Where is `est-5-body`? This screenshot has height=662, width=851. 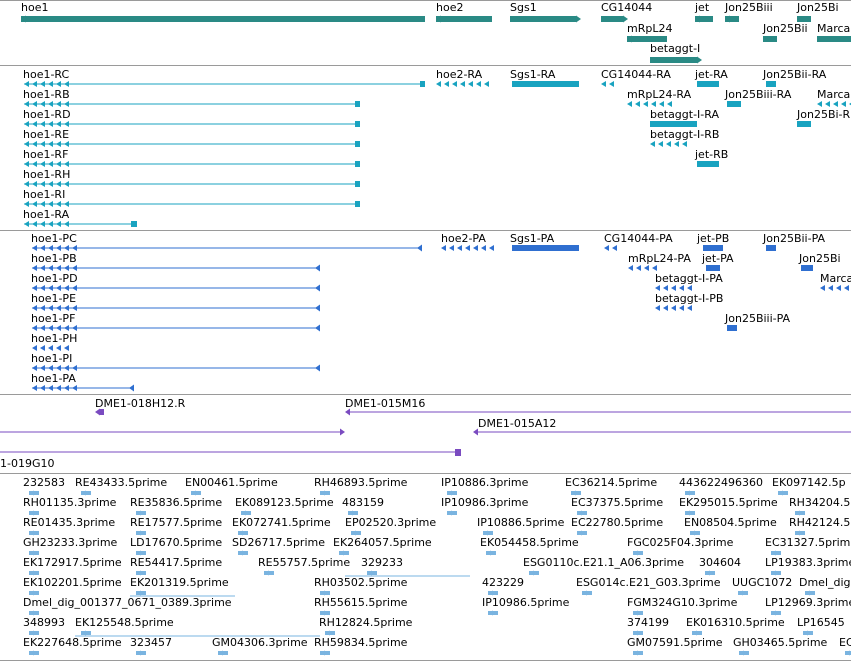 est-5-body is located at coordinates (576, 493).